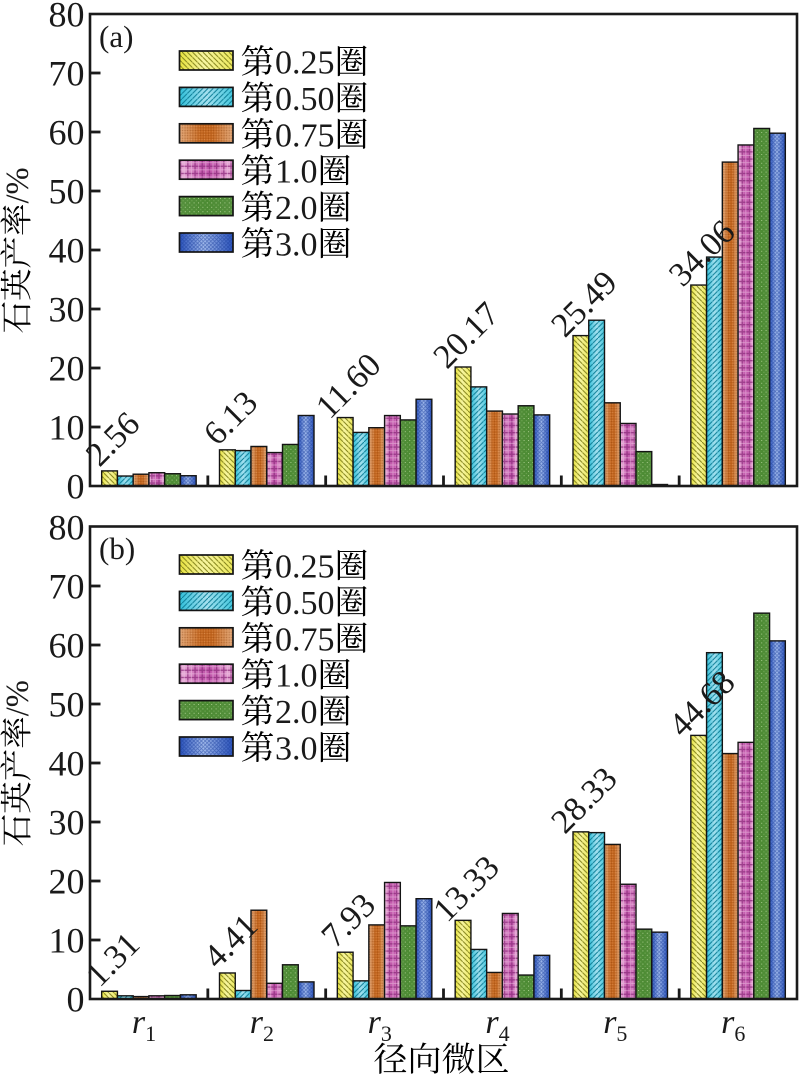  What do you see at coordinates (117, 548) in the screenshot?
I see `svg-text: (b)` at bounding box center [117, 548].